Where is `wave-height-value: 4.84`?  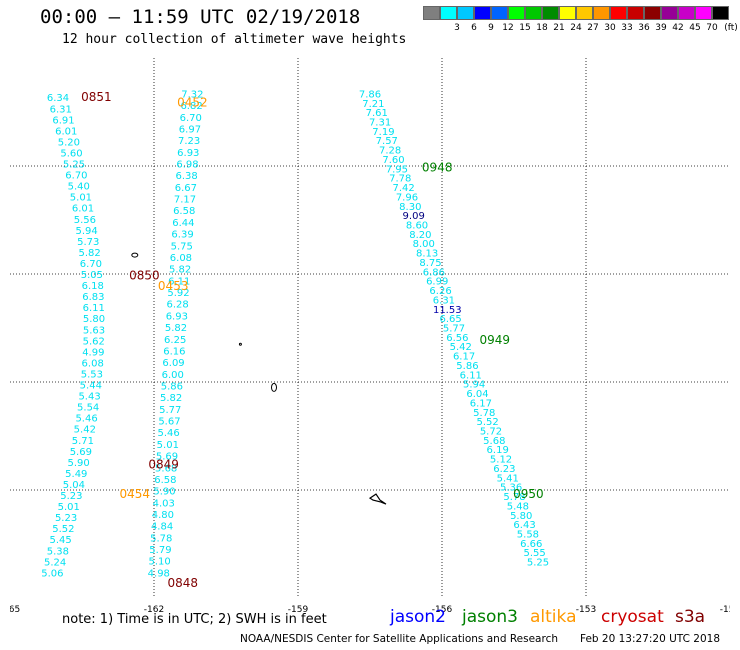 wave-height-value: 4.84 is located at coordinates (162, 527).